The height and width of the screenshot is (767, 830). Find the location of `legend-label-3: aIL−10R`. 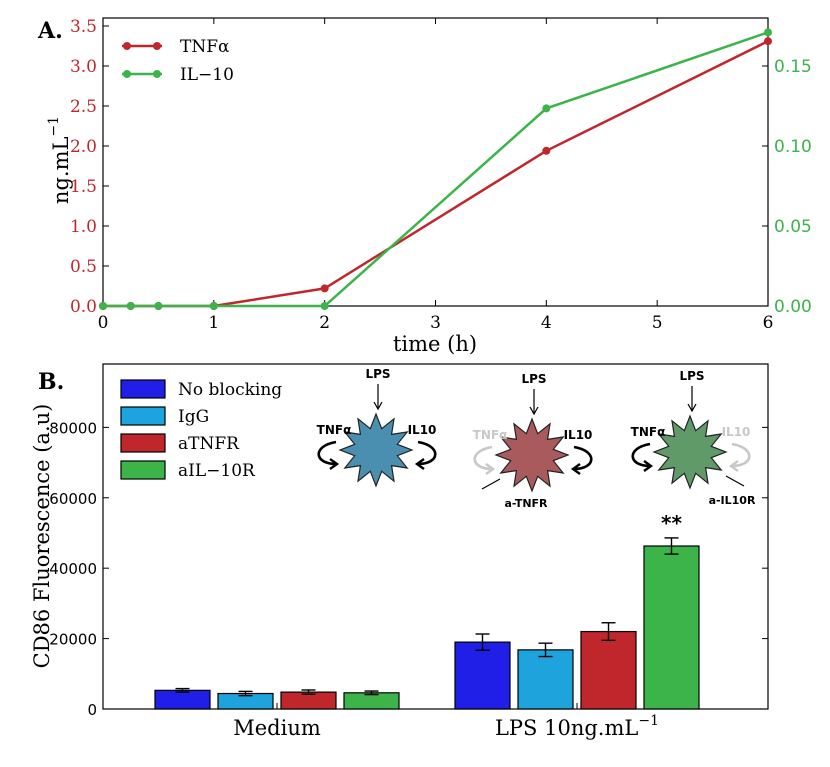

legend-label-3: aIL−10R is located at coordinates (217, 471).